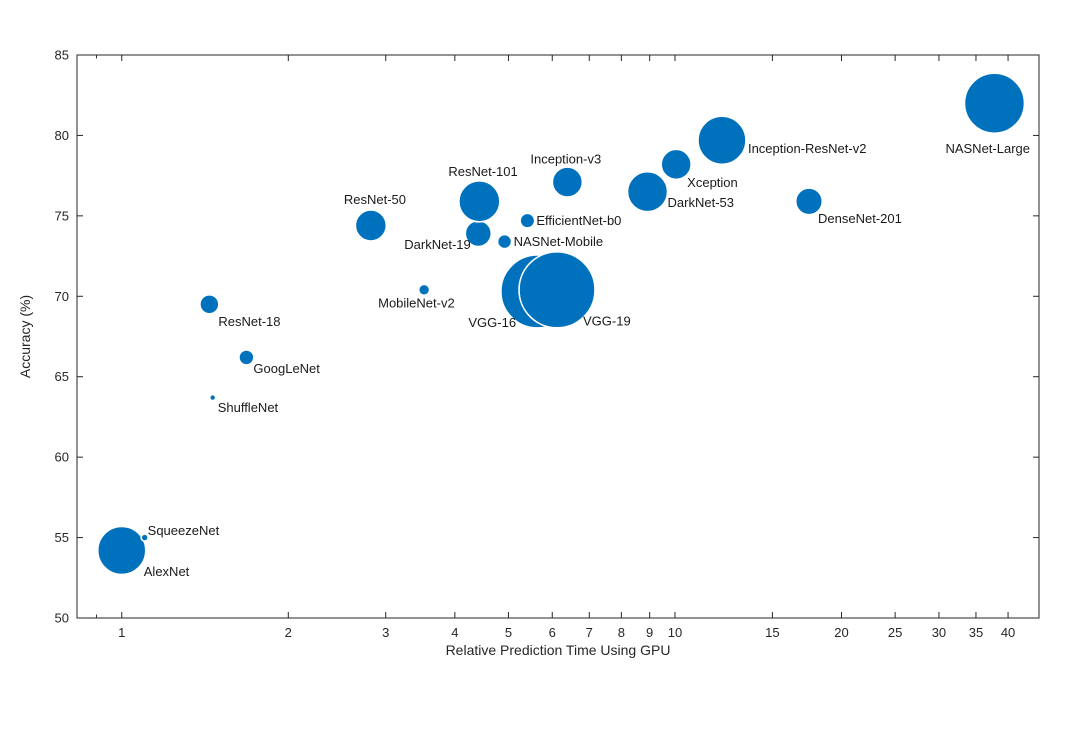  Describe the element at coordinates (62, 376) in the screenshot. I see `y-tick-label: 65` at that location.